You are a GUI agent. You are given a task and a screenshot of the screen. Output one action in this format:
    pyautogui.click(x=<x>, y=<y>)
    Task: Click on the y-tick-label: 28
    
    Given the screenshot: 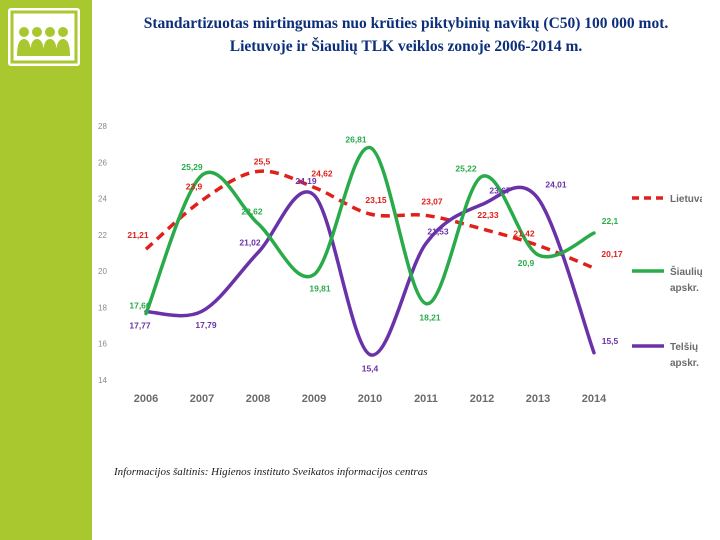 What is the action you would take?
    pyautogui.click(x=102, y=126)
    